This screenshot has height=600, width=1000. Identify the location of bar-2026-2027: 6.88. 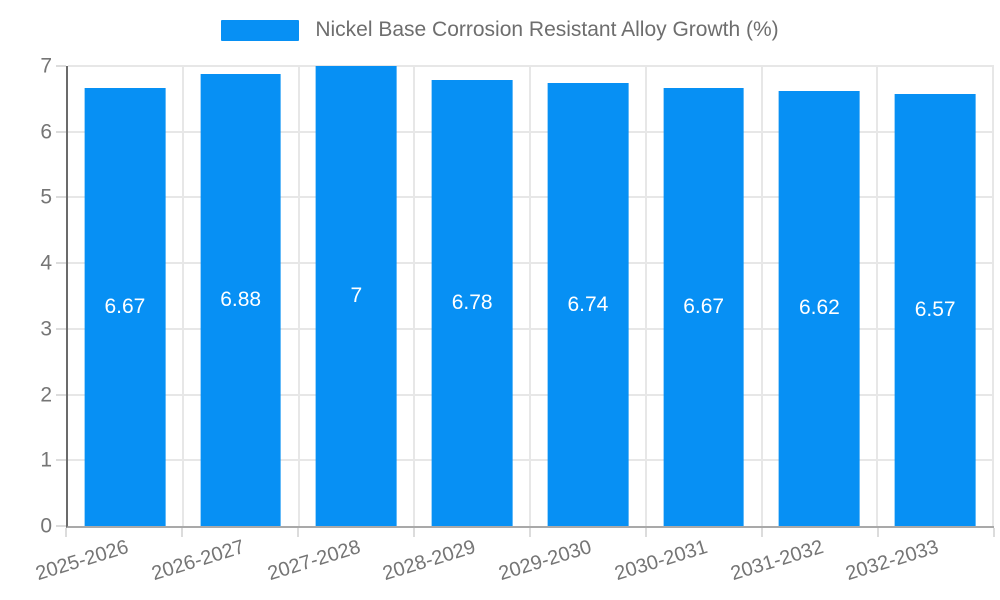
(240, 299).